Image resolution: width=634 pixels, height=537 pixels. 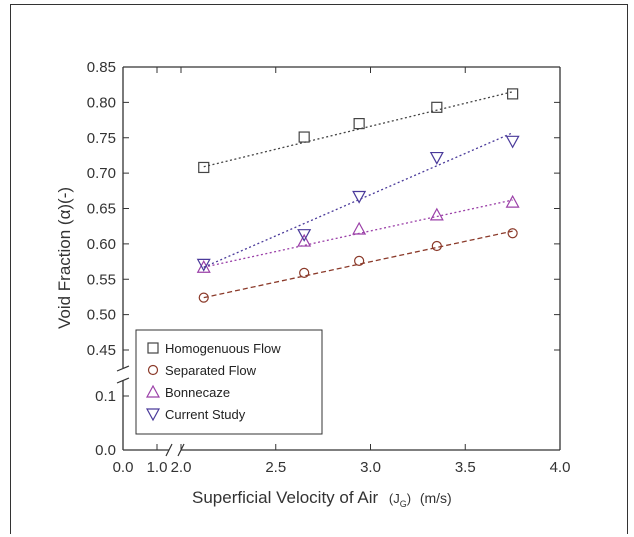 What do you see at coordinates (105, 450) in the screenshot?
I see `y-tick-label: 0.0` at bounding box center [105, 450].